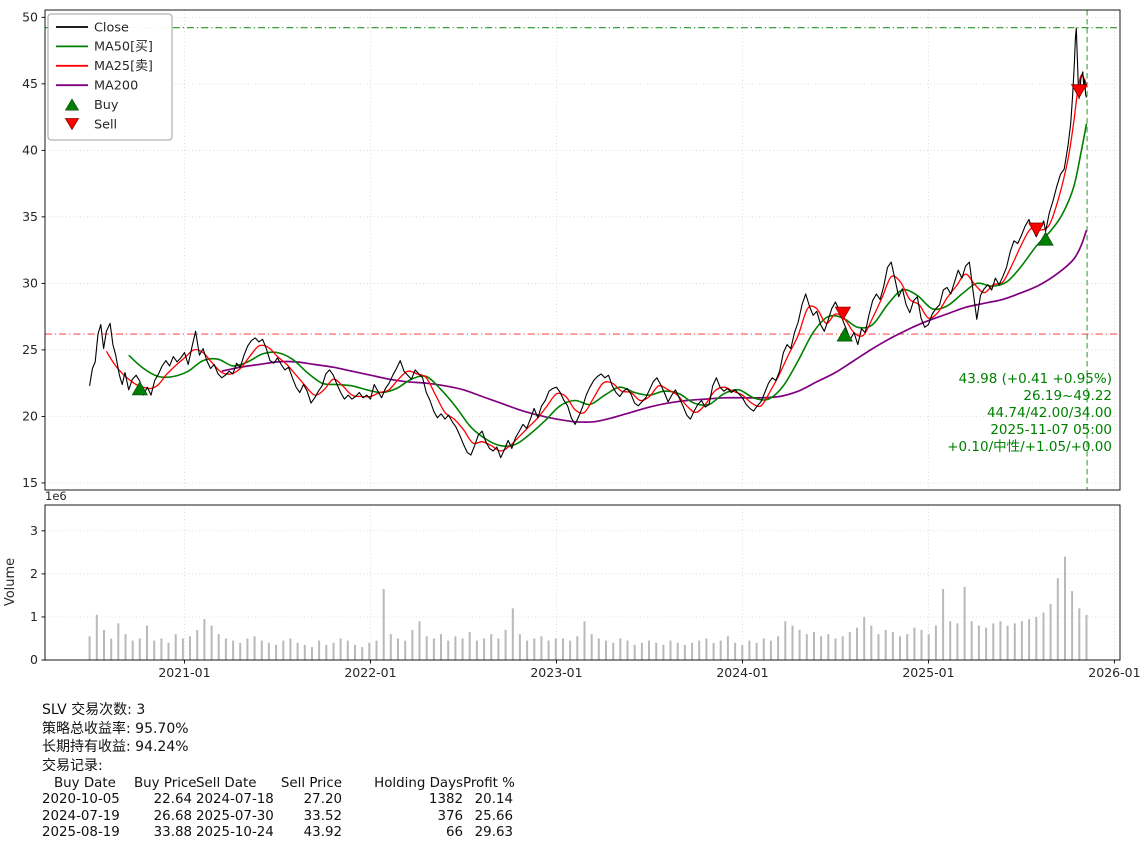 The image size is (1145, 857). I want to click on legend-item-close: Close, so click(92, 27).